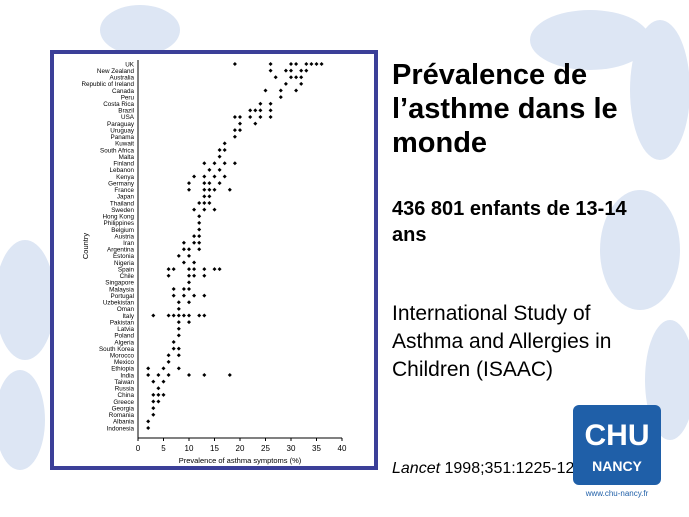 The height and width of the screenshot is (517, 689). Describe the element at coordinates (124, 190) in the screenshot. I see `y-tick-label: France` at that location.